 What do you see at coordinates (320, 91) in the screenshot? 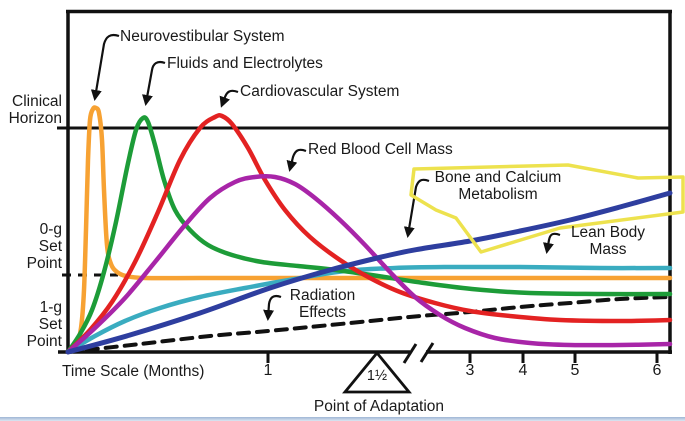
I see `cardiovascular-label: Cardiovascular System` at bounding box center [320, 91].